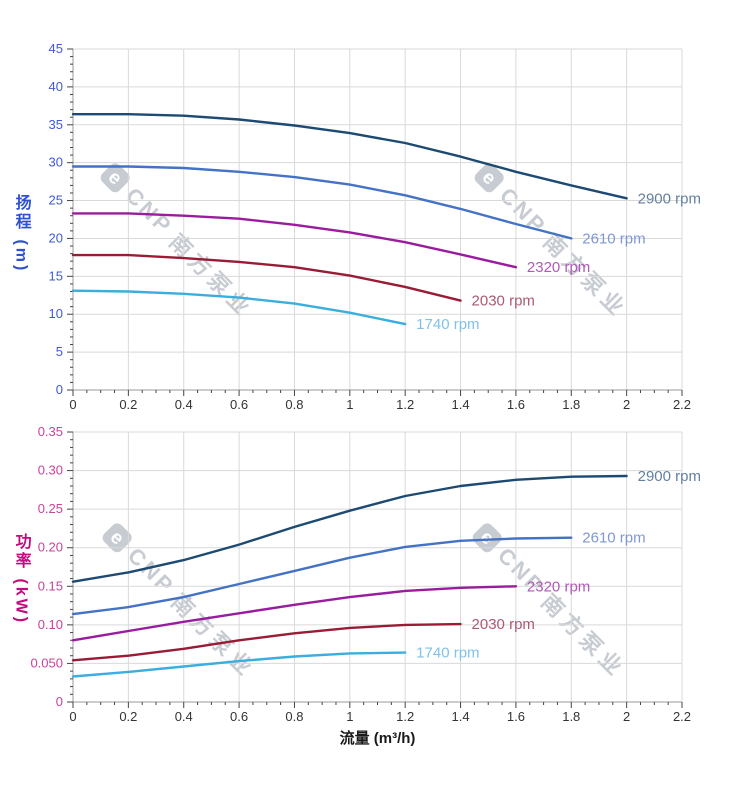  I want to click on y-tick-label: 0.20, so click(50, 547).